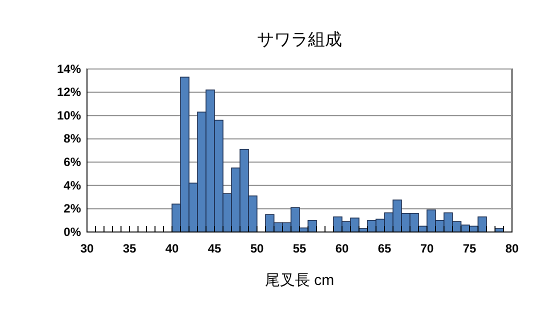 This screenshot has height=330, width=550. What do you see at coordinates (69, 69) in the screenshot?
I see `y-tick-label: 14%` at bounding box center [69, 69].